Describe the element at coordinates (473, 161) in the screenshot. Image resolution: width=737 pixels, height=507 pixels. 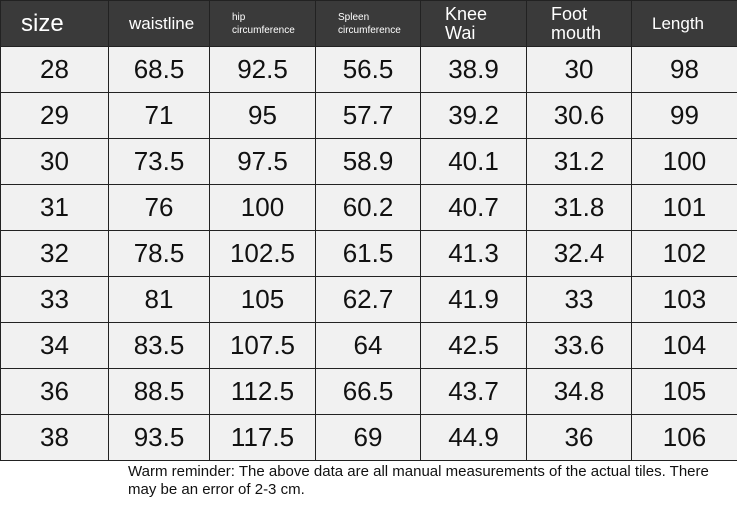
I see `table-cell: 40.1` at that location.